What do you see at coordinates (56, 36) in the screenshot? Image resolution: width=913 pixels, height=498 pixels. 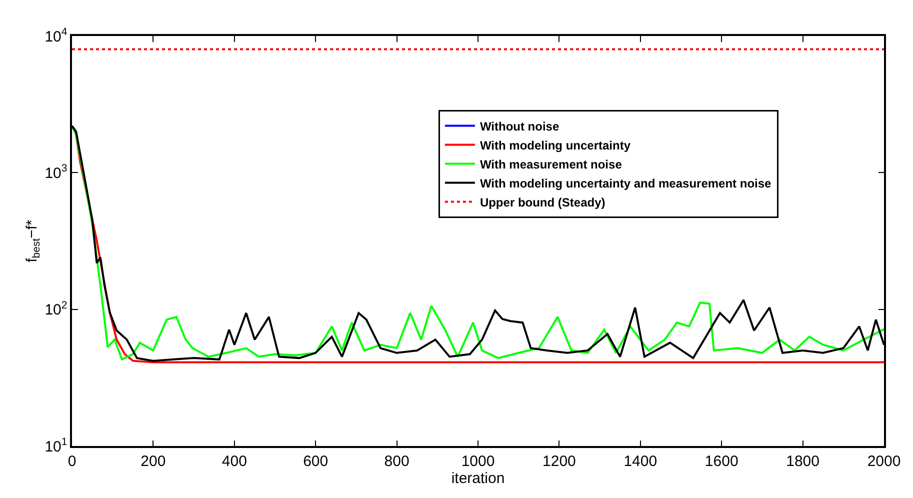 I see `y-tick-label: 10$^{4}$` at bounding box center [56, 36].